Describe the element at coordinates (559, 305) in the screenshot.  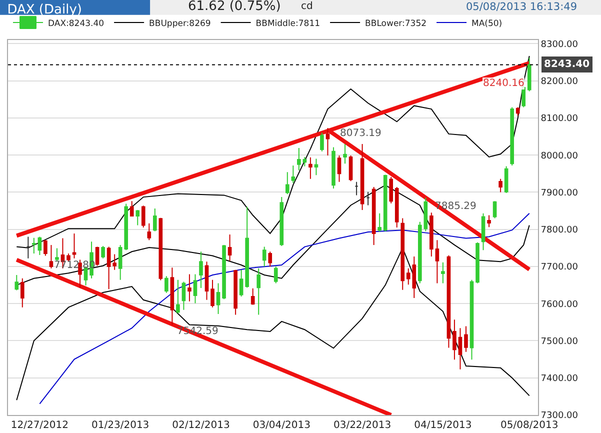
I see `y-tick-label: 7600.00` at that location.